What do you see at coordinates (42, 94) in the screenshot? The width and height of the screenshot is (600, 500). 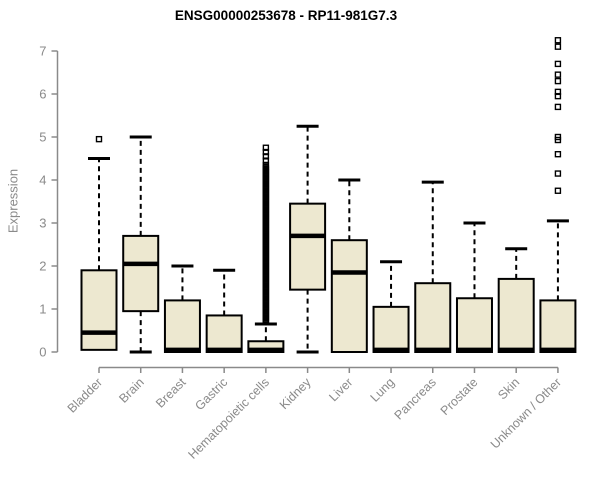 I see `y-tick-label: 6` at bounding box center [42, 94].